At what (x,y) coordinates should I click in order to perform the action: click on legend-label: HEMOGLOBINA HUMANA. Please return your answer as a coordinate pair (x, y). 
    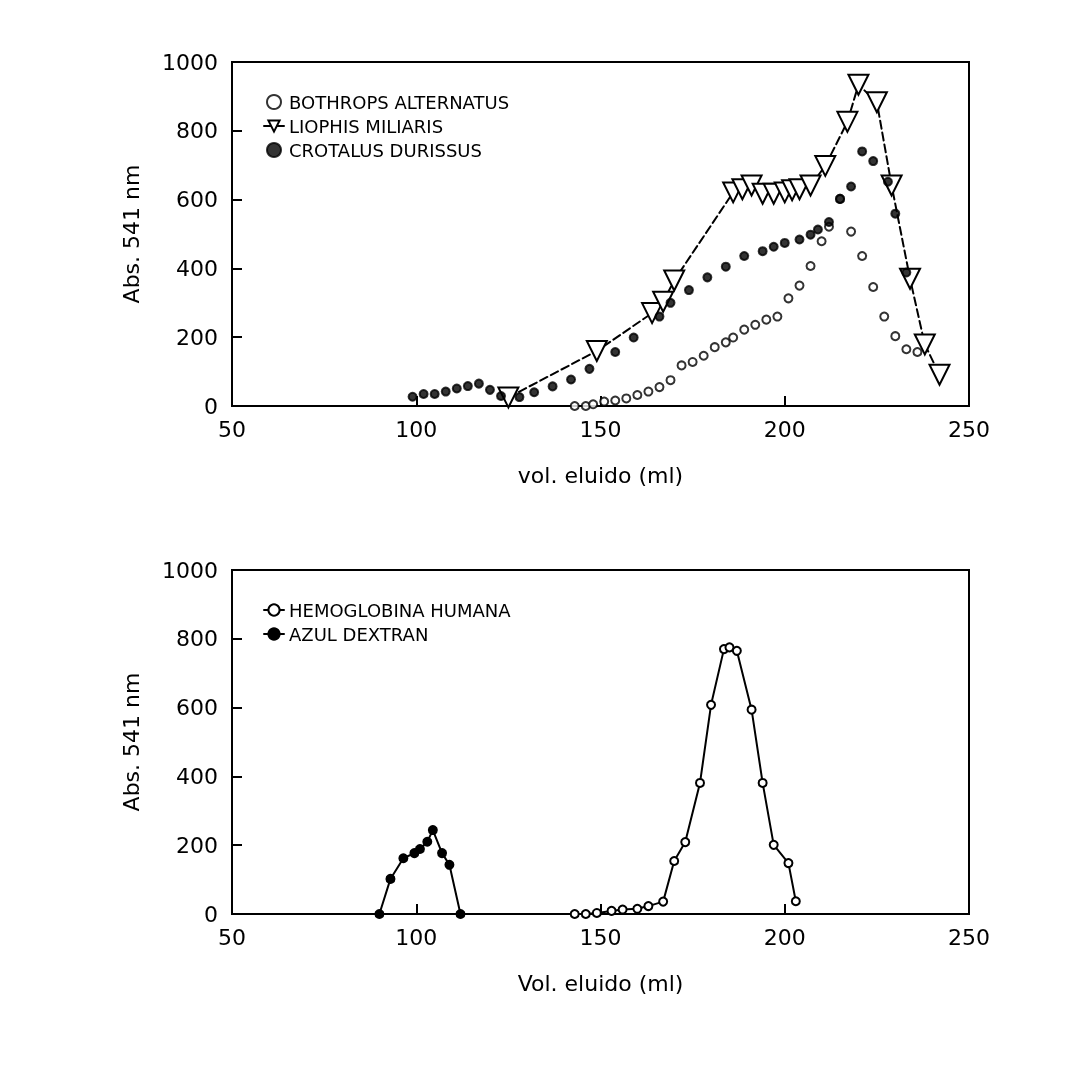
    Looking at the image, I should click on (400, 610).